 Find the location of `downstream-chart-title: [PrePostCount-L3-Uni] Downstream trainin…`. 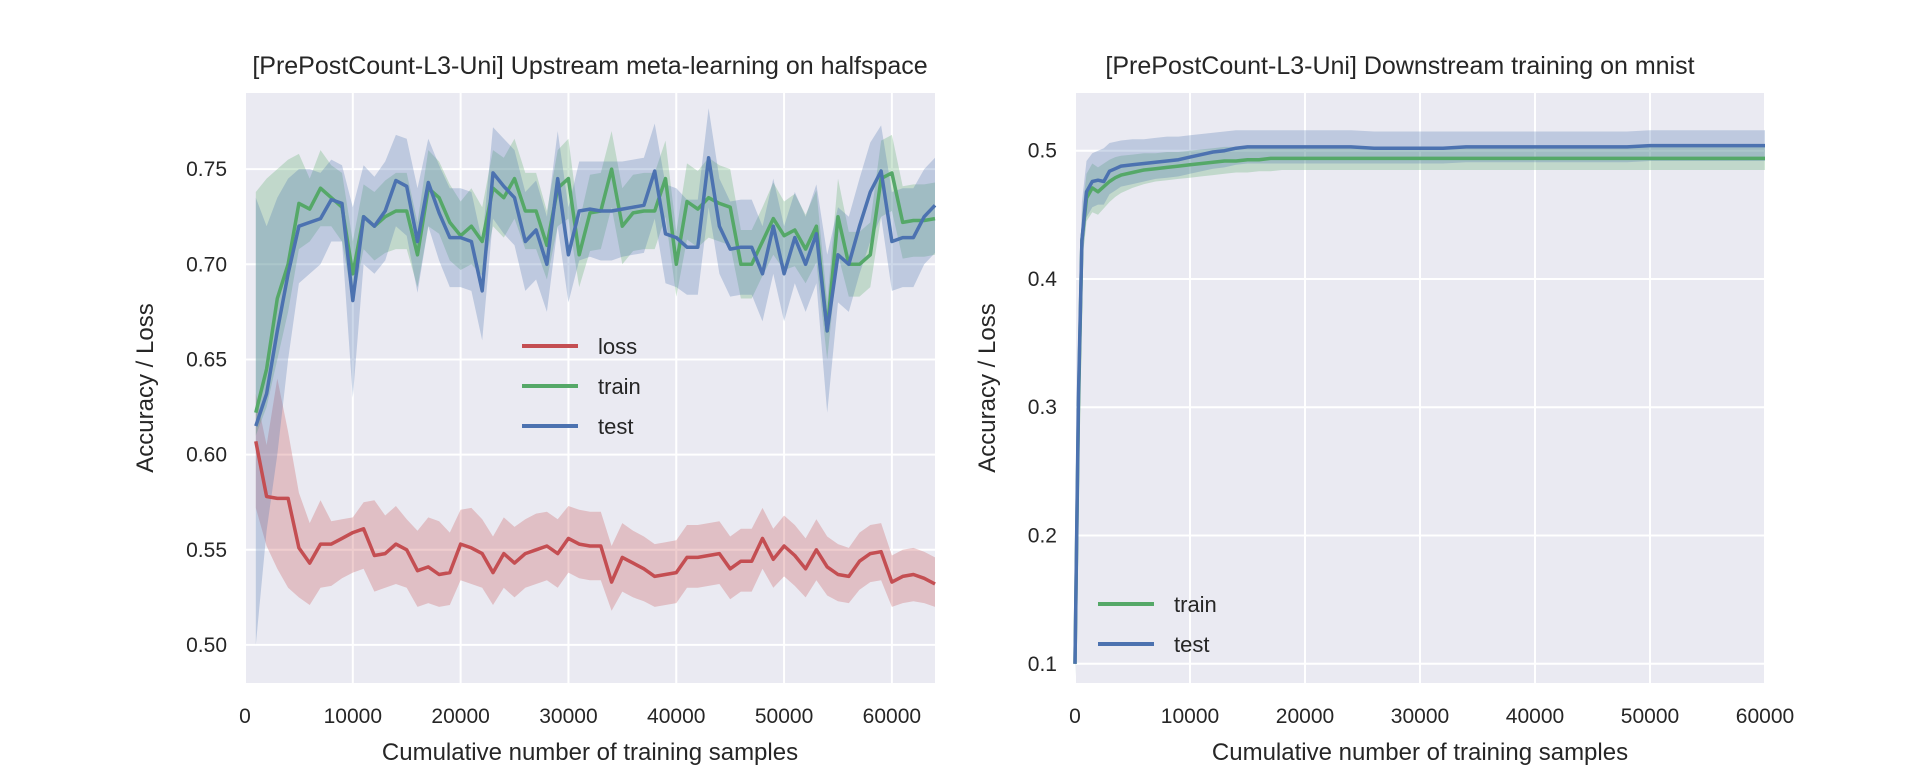

downstream-chart-title: [PrePostCount-L3-Uni] Downstream trainin… is located at coordinates (1399, 66).